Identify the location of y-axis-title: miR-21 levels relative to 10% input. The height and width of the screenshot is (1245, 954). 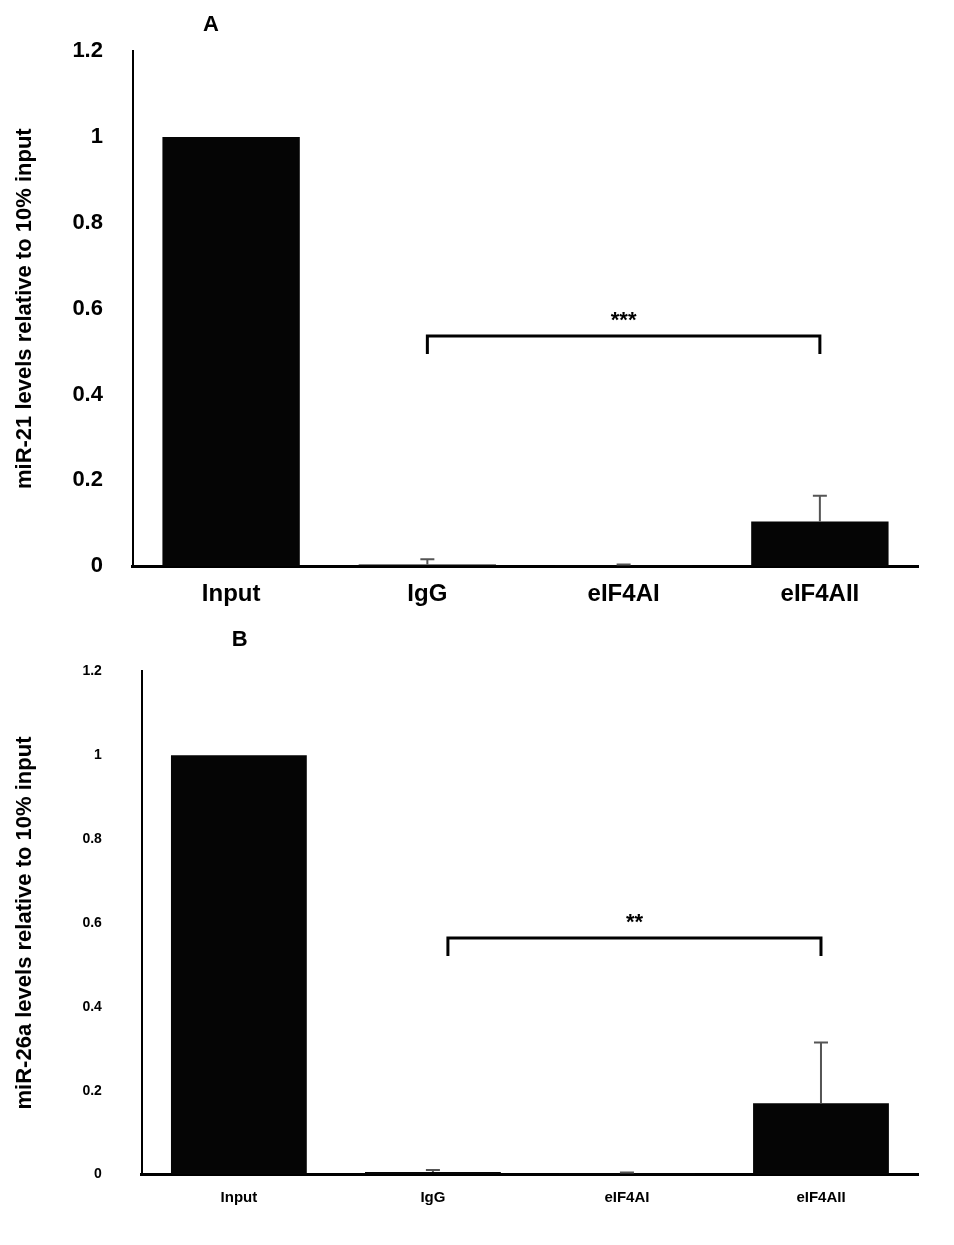
(24, 308).